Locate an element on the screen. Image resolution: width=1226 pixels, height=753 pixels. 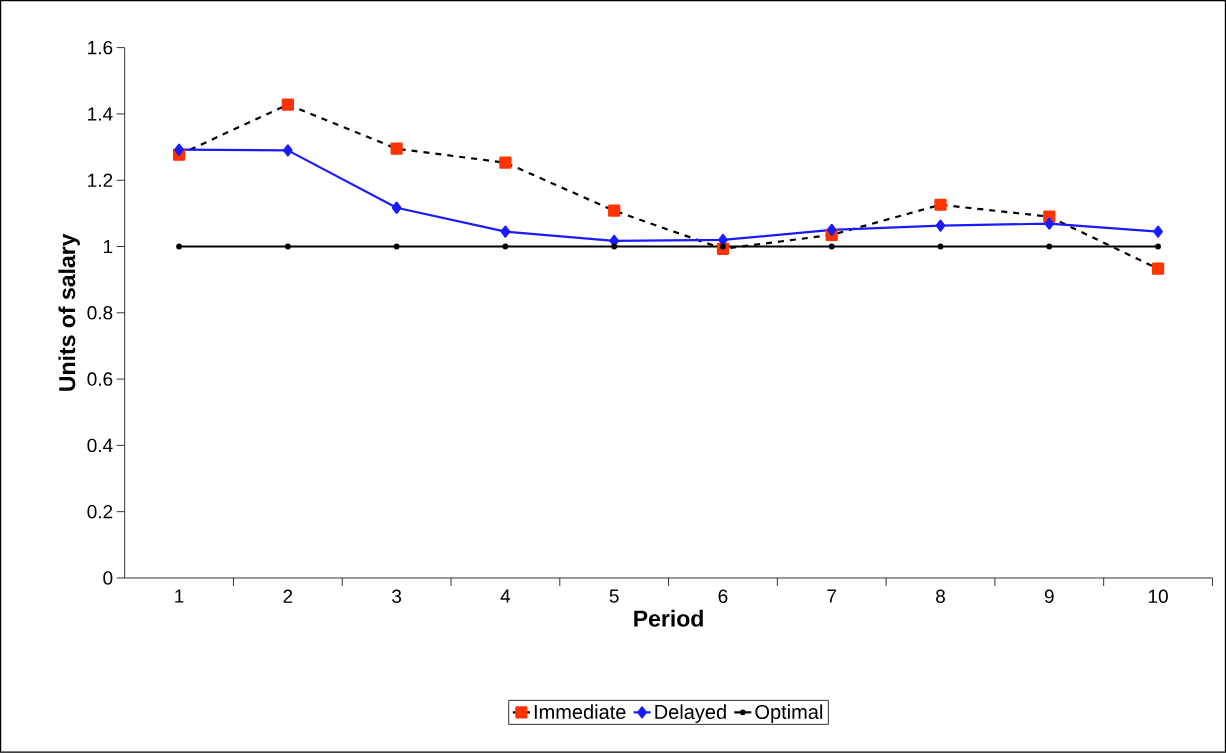
x-tick-label: 2 is located at coordinates (288, 596).